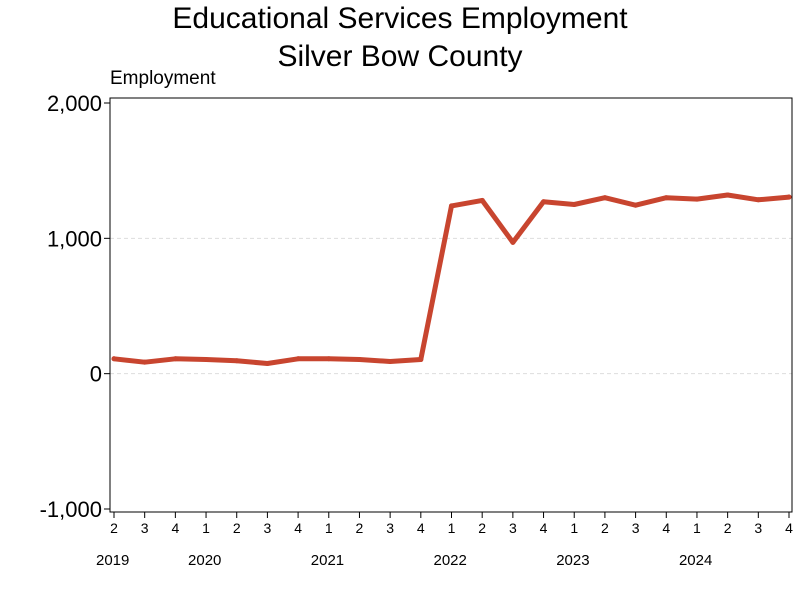 This screenshot has height=600, width=800. I want to click on y-tick-label: 2,000, so click(74, 103).